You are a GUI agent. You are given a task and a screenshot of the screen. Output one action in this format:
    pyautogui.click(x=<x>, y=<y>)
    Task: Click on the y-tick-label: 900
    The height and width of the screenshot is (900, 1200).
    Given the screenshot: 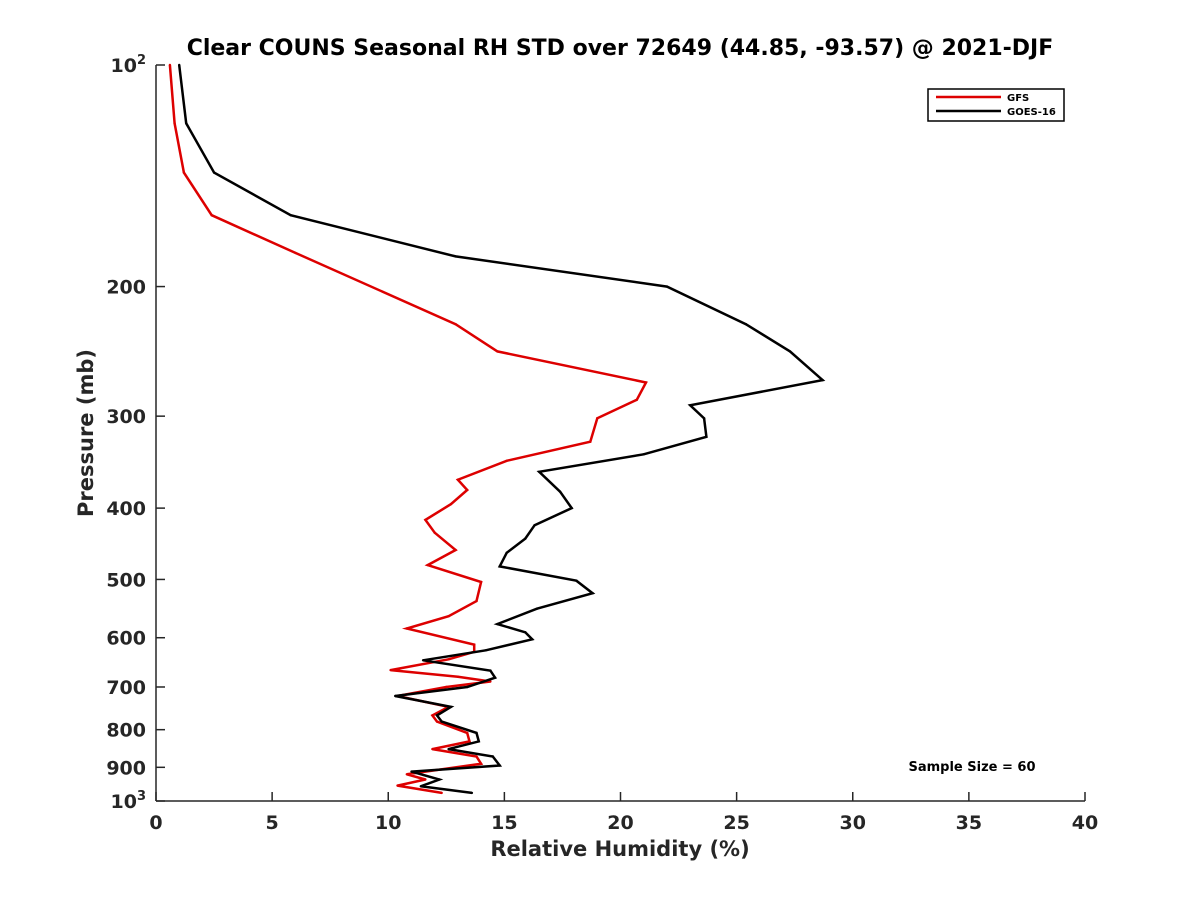 What is the action you would take?
    pyautogui.click(x=126, y=768)
    